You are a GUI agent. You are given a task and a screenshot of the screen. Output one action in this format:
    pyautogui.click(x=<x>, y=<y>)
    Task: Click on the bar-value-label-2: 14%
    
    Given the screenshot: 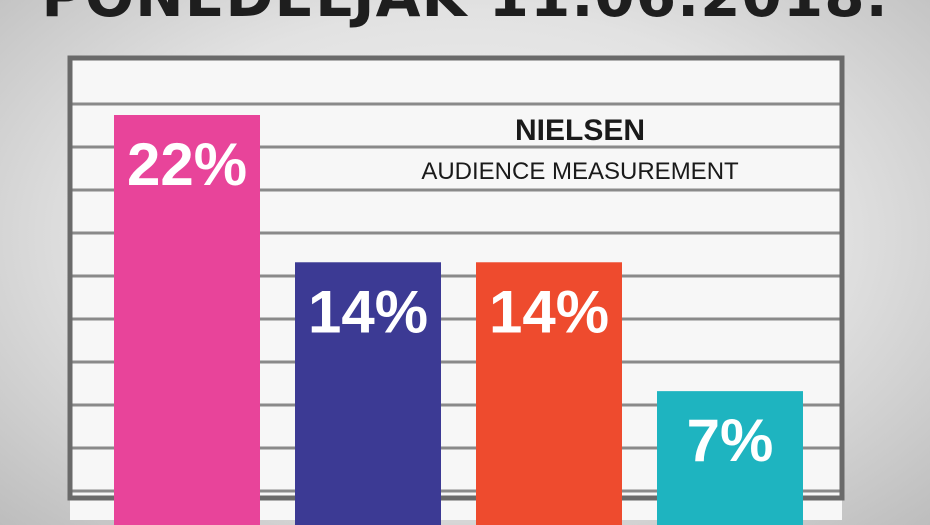 What is the action you would take?
    pyautogui.click(x=368, y=311)
    